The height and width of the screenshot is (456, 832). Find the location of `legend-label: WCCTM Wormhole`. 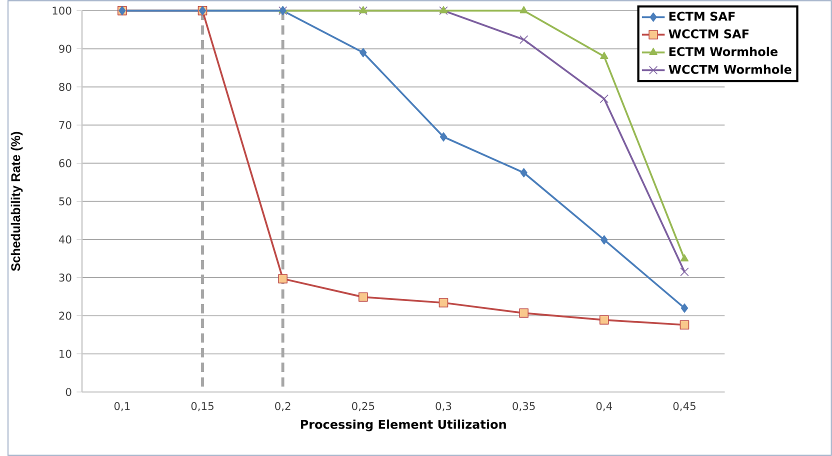

legend-label: WCCTM Wormhole is located at coordinates (730, 69).